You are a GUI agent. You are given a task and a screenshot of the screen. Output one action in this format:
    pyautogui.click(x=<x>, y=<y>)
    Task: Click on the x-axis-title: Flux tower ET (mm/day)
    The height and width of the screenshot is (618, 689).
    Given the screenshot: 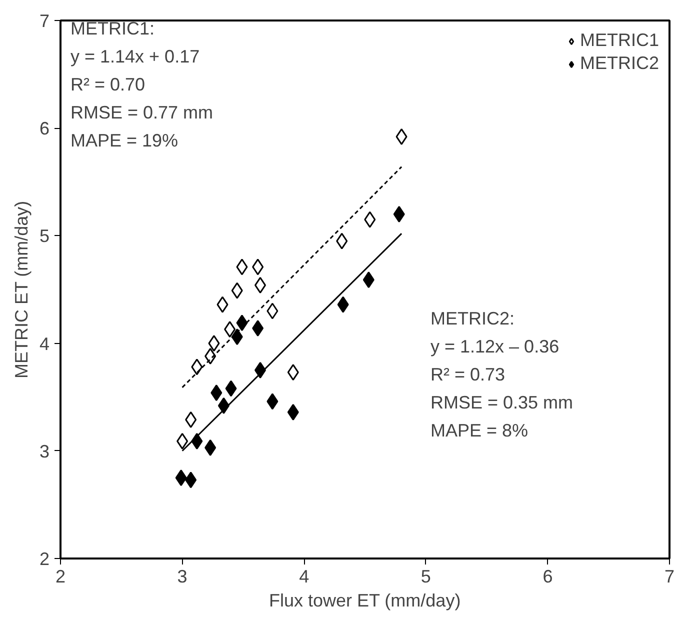 What is the action you would take?
    pyautogui.click(x=364, y=600)
    